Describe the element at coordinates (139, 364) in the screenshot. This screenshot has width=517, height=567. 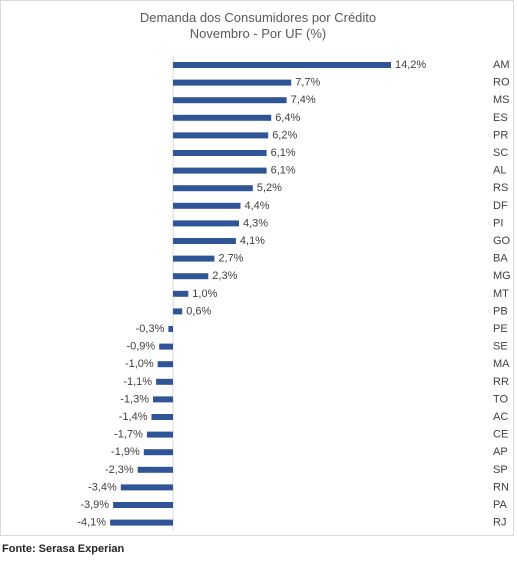
I see `data-label-ma: -1,0%` at that location.